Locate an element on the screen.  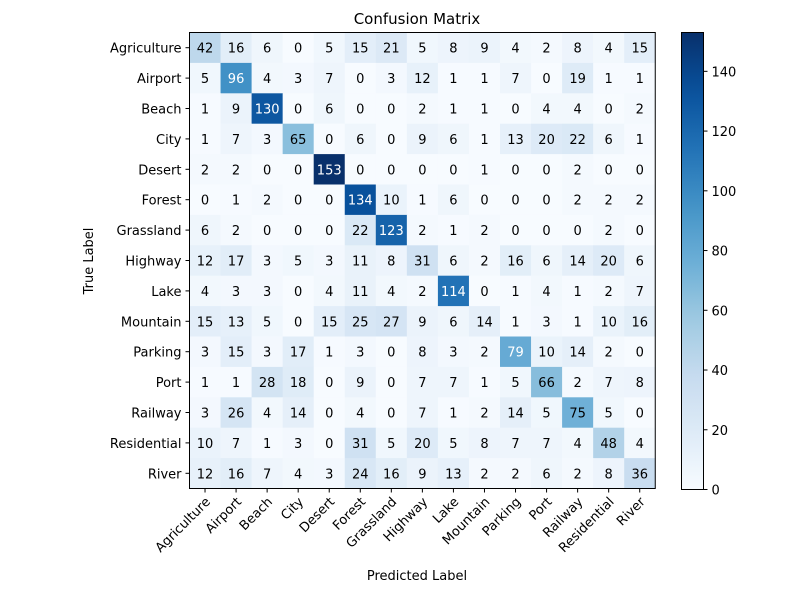
cell-value-label: 31 is located at coordinates (360, 444).